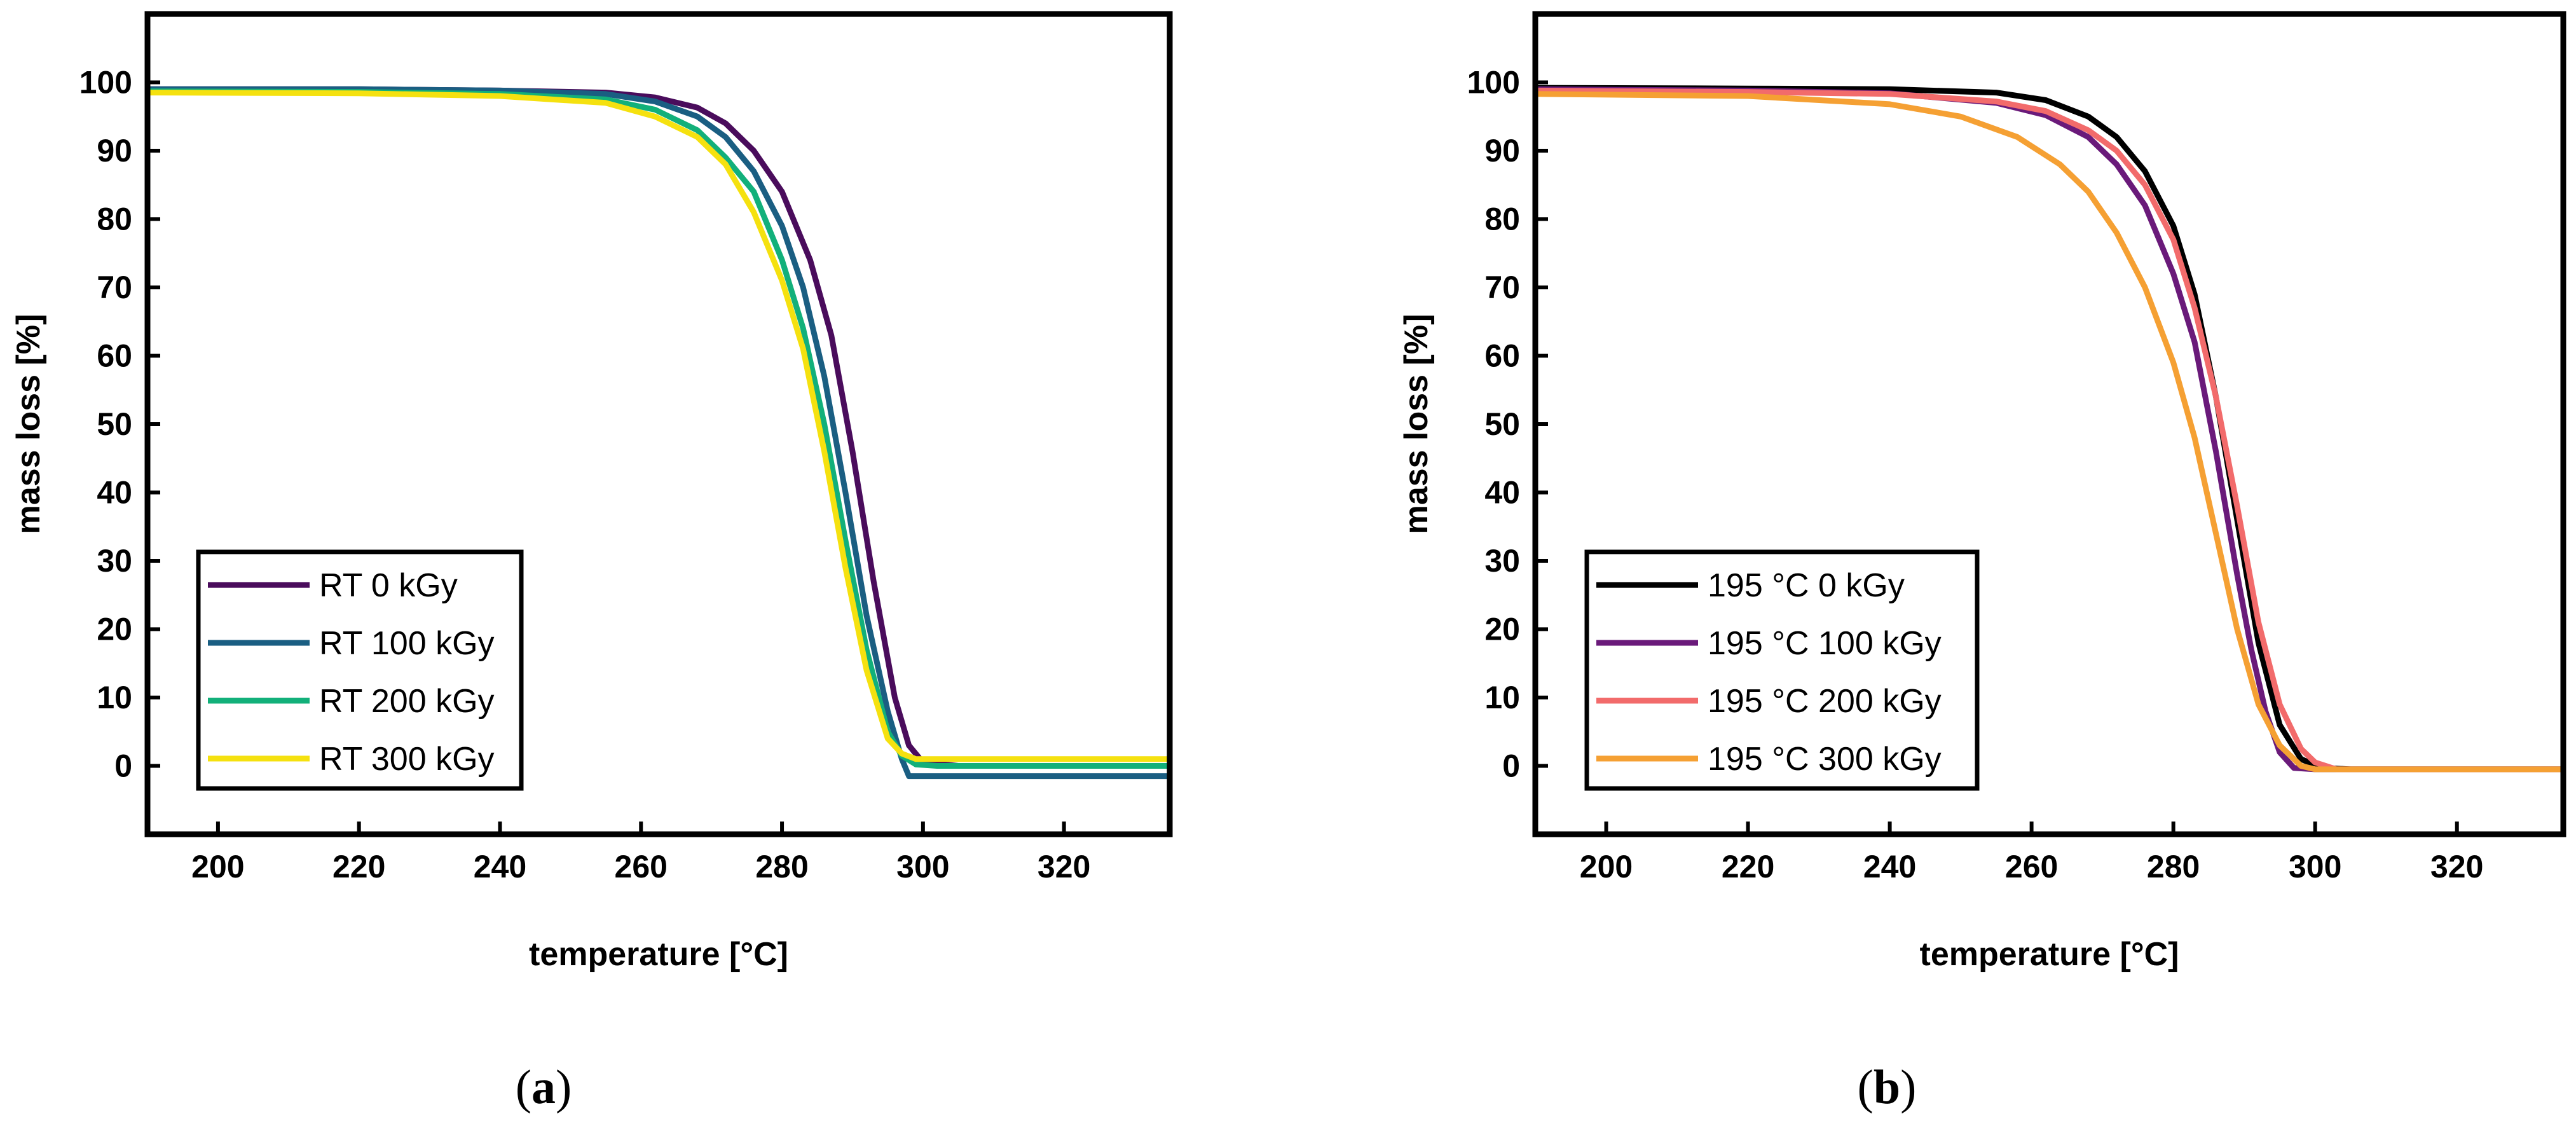  Describe the element at coordinates (389, 585) in the screenshot. I see `legend-label: RT 0 kGy` at that location.